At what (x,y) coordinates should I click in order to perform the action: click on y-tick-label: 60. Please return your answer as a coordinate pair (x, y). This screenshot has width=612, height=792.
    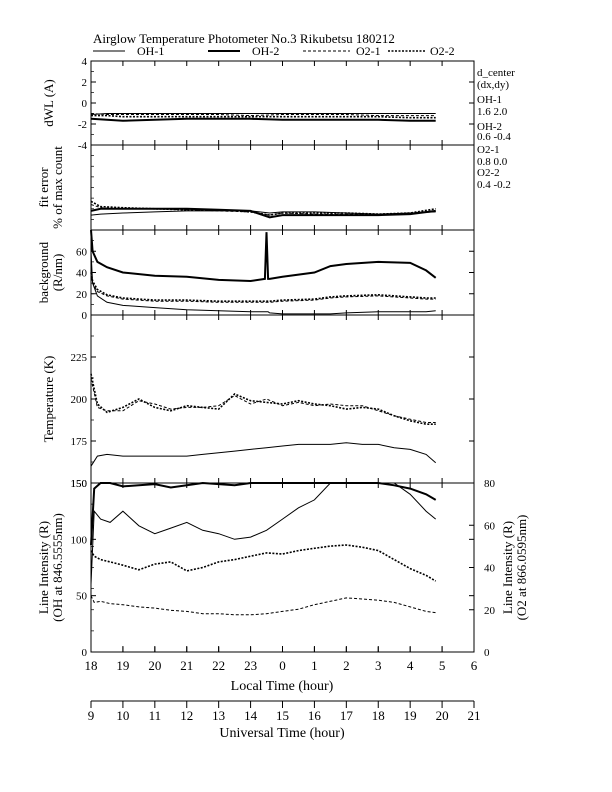
    Looking at the image, I should click on (82, 252).